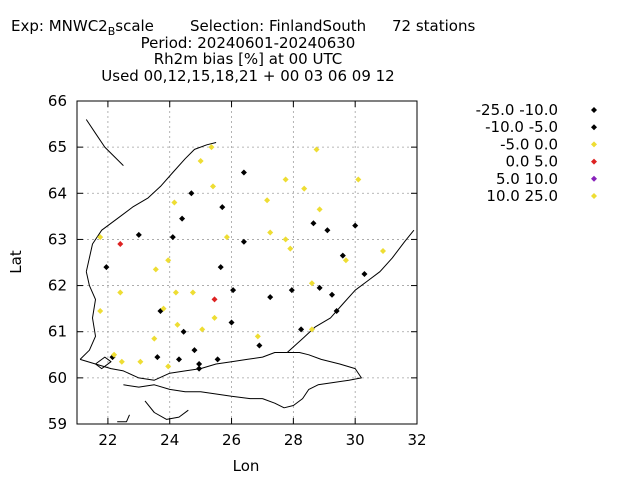  What do you see at coordinates (521, 127) in the screenshot?
I see `legend-label: -10.0 -5.0` at bounding box center [521, 127].